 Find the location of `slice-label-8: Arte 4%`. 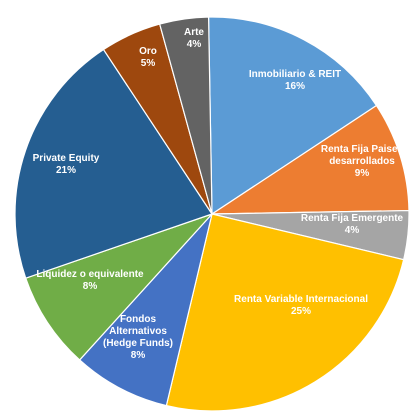

slice-label-8: Arte 4% is located at coordinates (194, 38).